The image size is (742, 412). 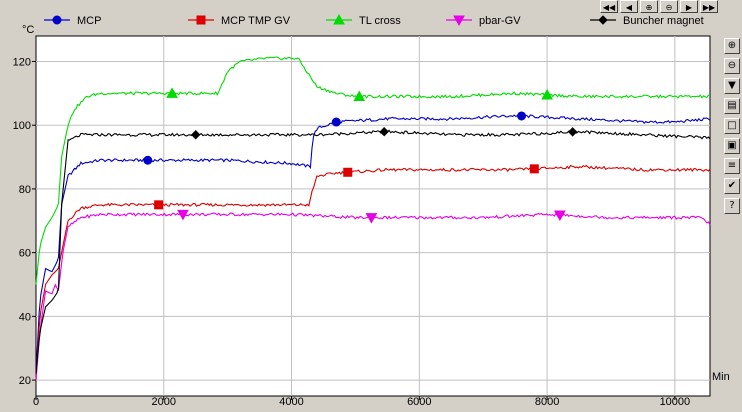 I want to click on help-icon: ?, so click(x=732, y=206).